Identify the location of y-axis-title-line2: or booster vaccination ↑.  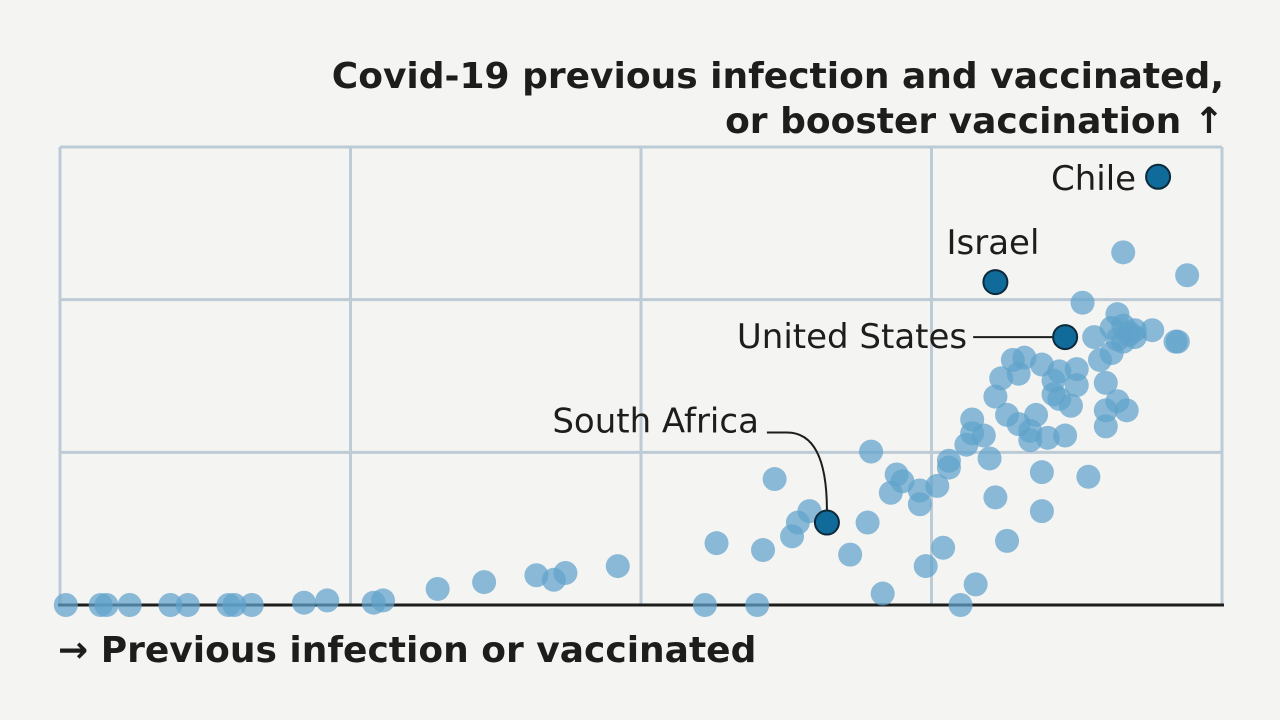
(974, 121).